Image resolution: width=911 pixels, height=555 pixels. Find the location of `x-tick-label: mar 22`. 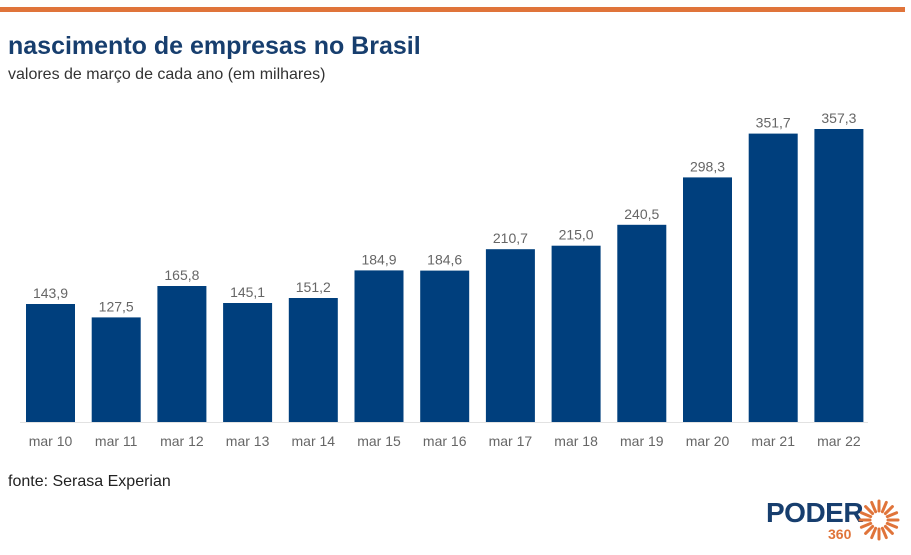

x-tick-label: mar 22 is located at coordinates (839, 441).